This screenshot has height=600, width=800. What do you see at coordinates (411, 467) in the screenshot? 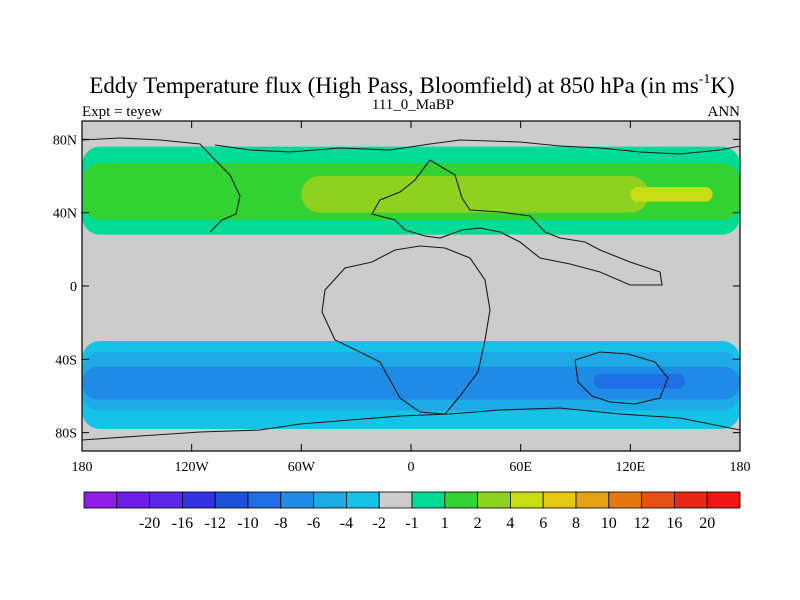
I see `x-tick-label-3: 0` at bounding box center [411, 467].